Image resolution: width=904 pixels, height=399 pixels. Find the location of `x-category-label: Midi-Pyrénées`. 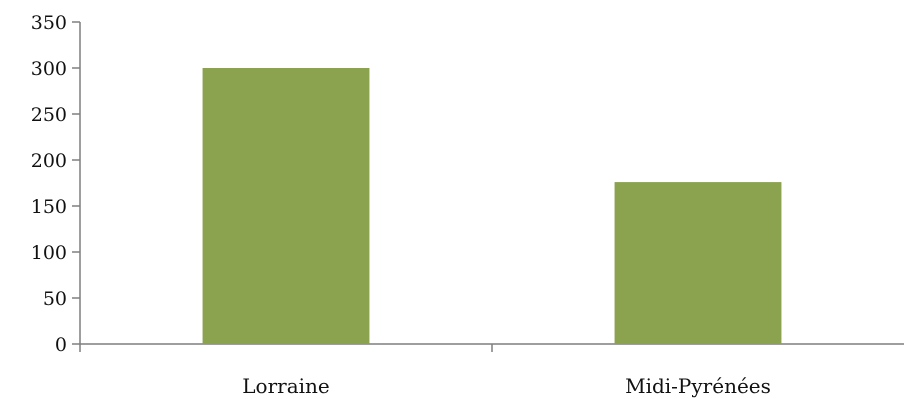

x-category-label: Midi-Pyrénées is located at coordinates (698, 386).